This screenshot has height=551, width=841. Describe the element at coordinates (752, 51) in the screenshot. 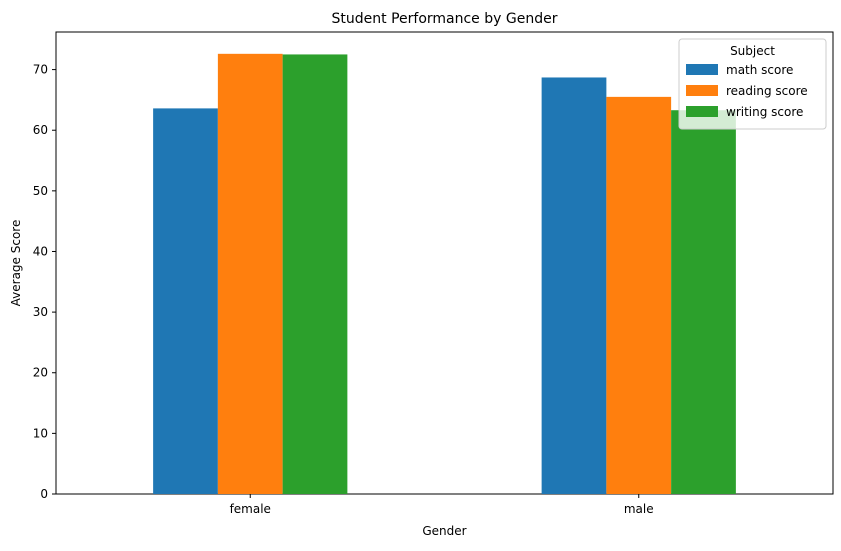

I see `legend-title: Subject` at that location.